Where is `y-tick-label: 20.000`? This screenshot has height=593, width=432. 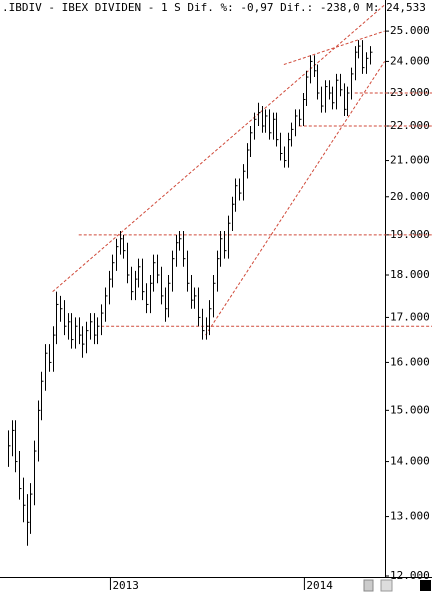
y-tick-label: 20.000 is located at coordinates (410, 196).